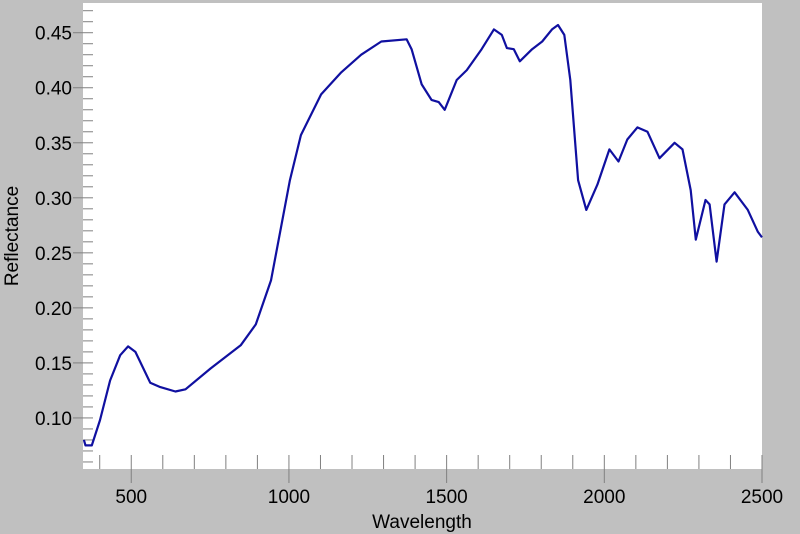 This screenshot has width=800, height=534. Describe the element at coordinates (53, 254) in the screenshot. I see `y-tick-label: 0.25` at that location.